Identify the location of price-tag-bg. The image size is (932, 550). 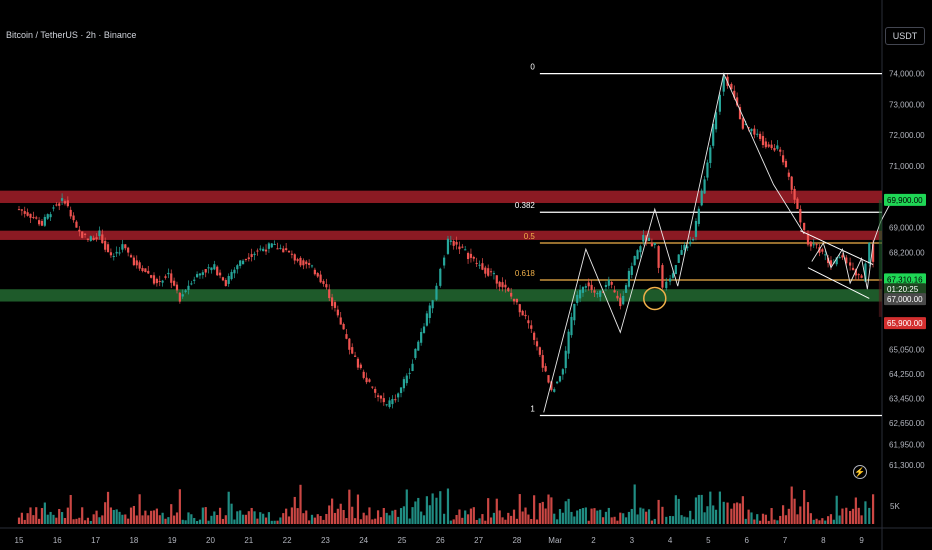
(905, 199).